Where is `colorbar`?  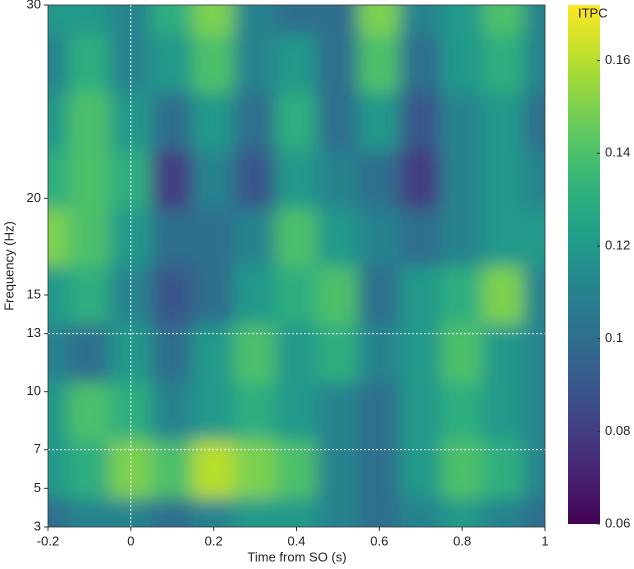 colorbar is located at coordinates (584, 264).